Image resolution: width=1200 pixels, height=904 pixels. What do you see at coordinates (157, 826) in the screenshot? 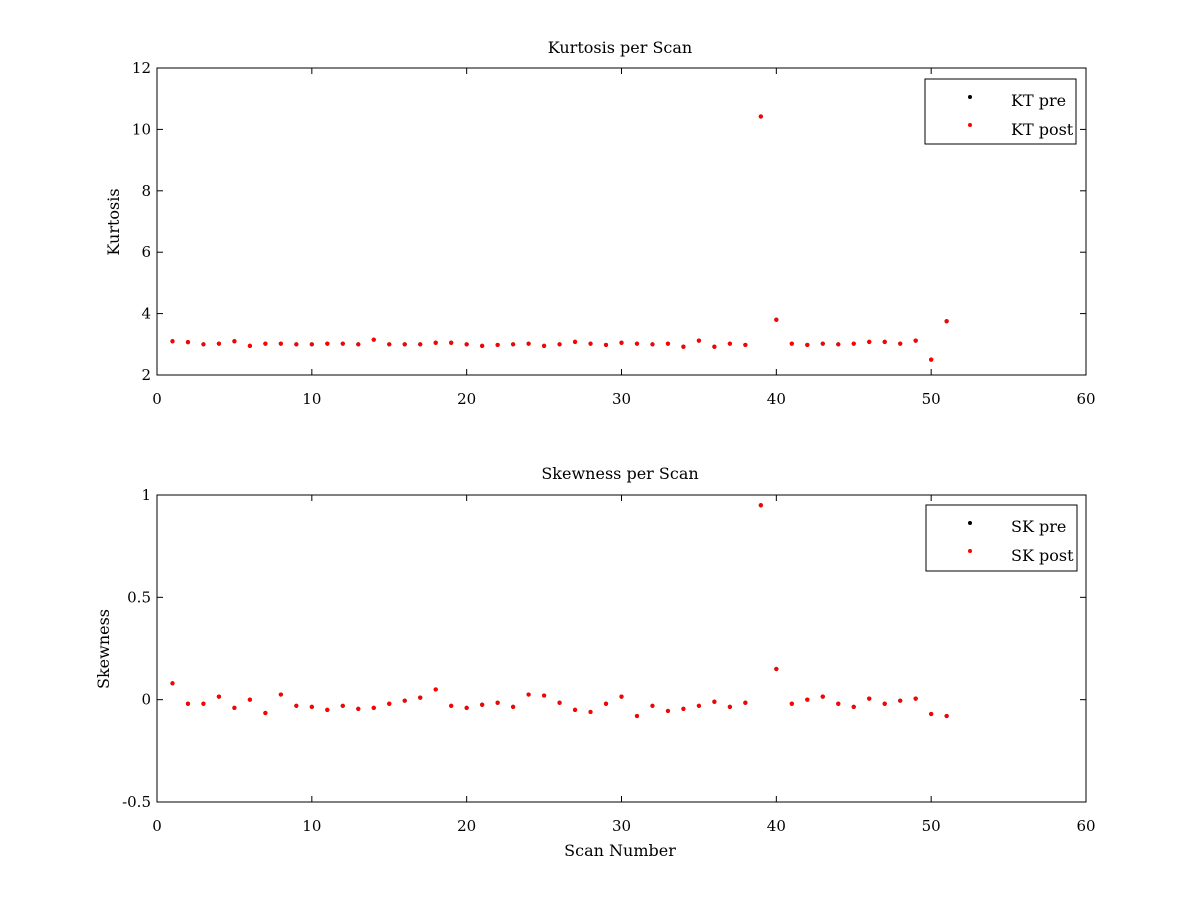
I see `x-tick-label-skewness: 0` at bounding box center [157, 826].